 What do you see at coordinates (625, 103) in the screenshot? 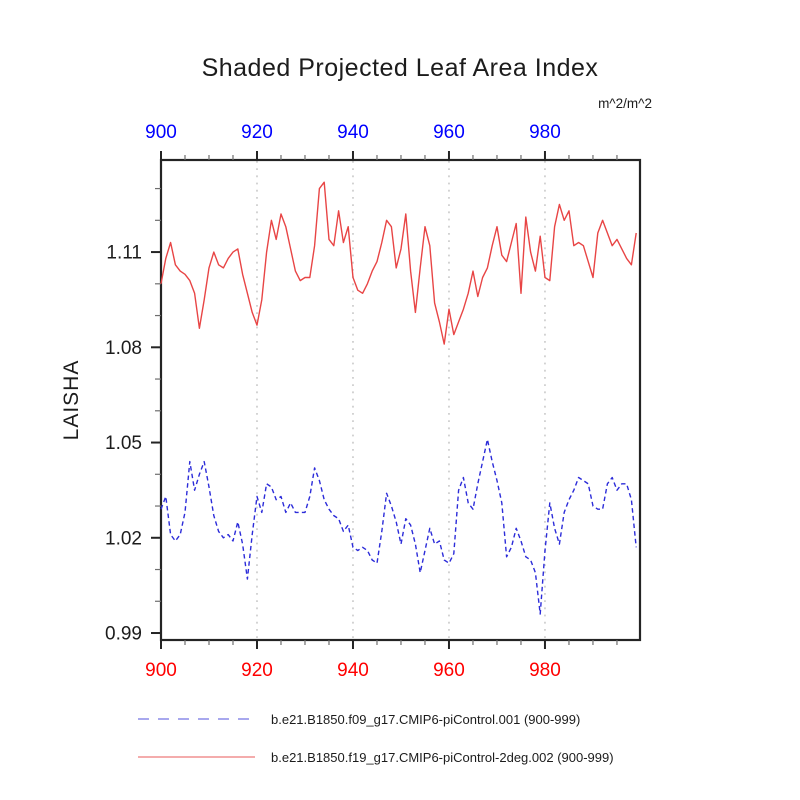
I see `units-label: m^2/m^2` at bounding box center [625, 103].